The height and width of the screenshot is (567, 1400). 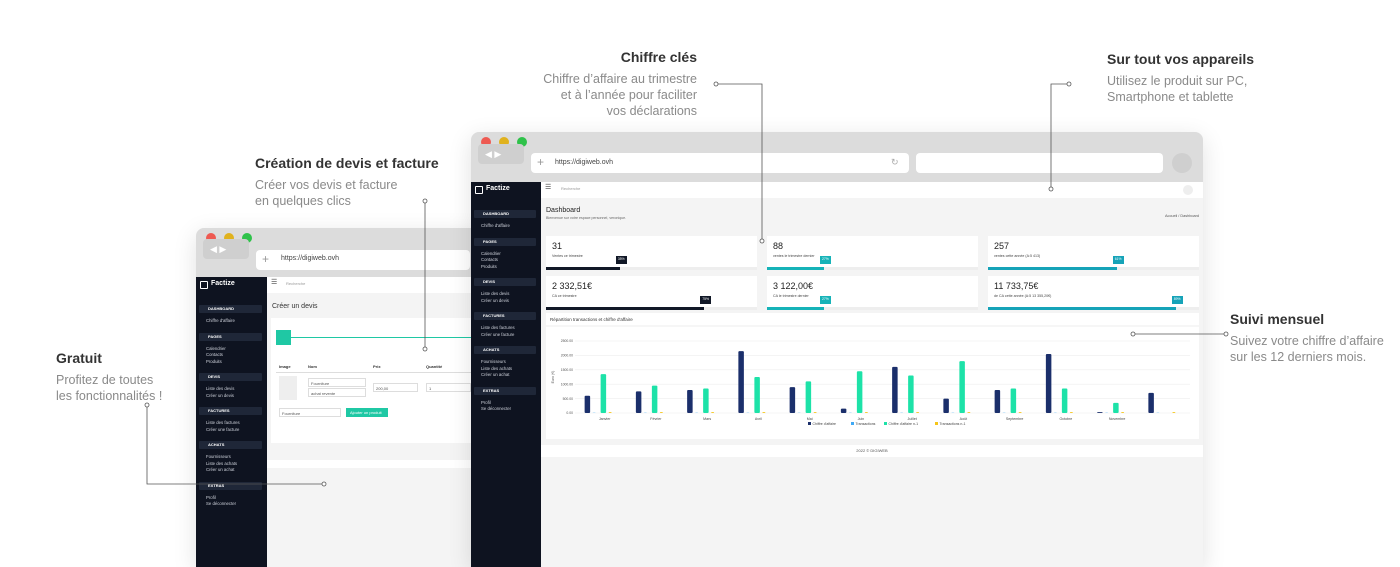 I want to click on progress-label: 75%, so click(x=706, y=300).